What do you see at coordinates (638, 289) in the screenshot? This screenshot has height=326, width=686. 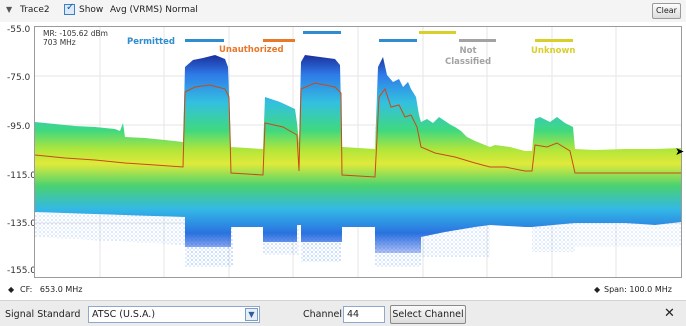 I see `span-value: Span: 100.0 MHz` at bounding box center [638, 289].